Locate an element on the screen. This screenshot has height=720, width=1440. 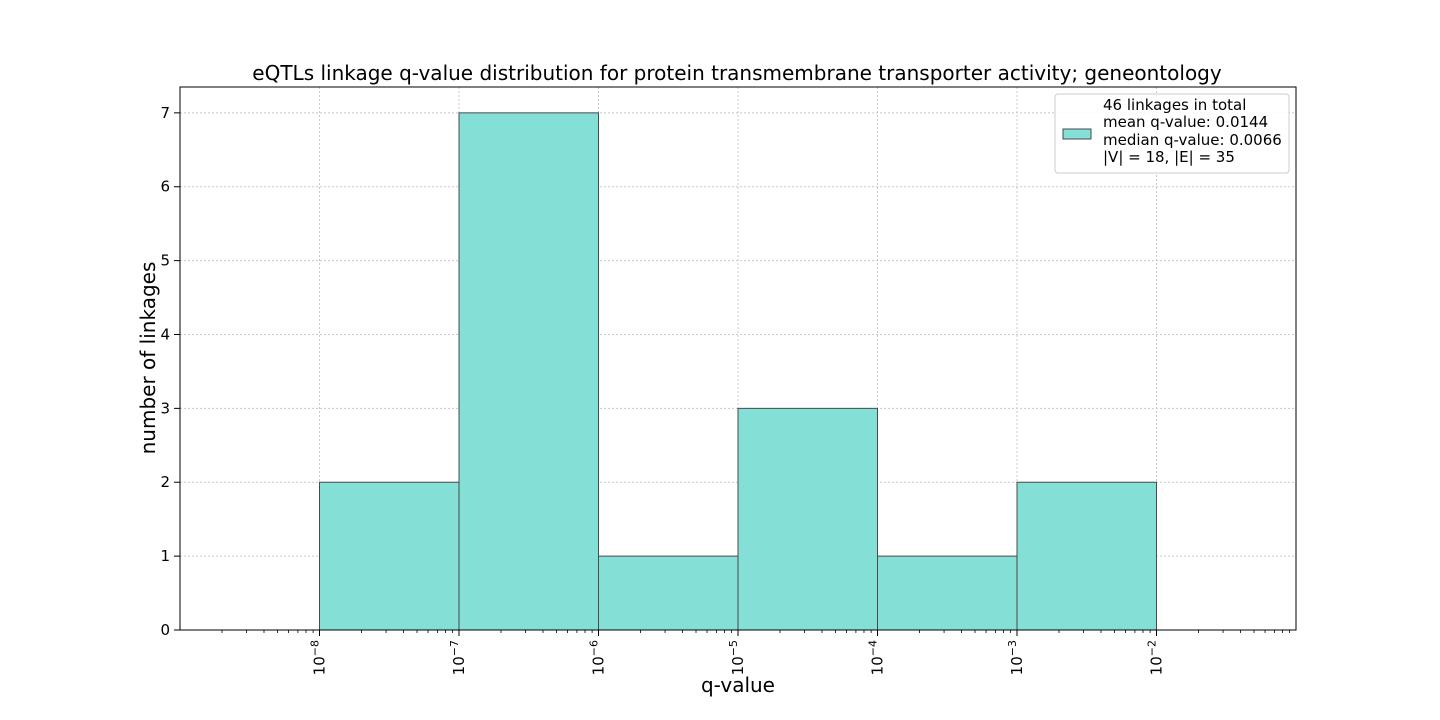
x-tick-label: 10−8 is located at coordinates (319, 657).